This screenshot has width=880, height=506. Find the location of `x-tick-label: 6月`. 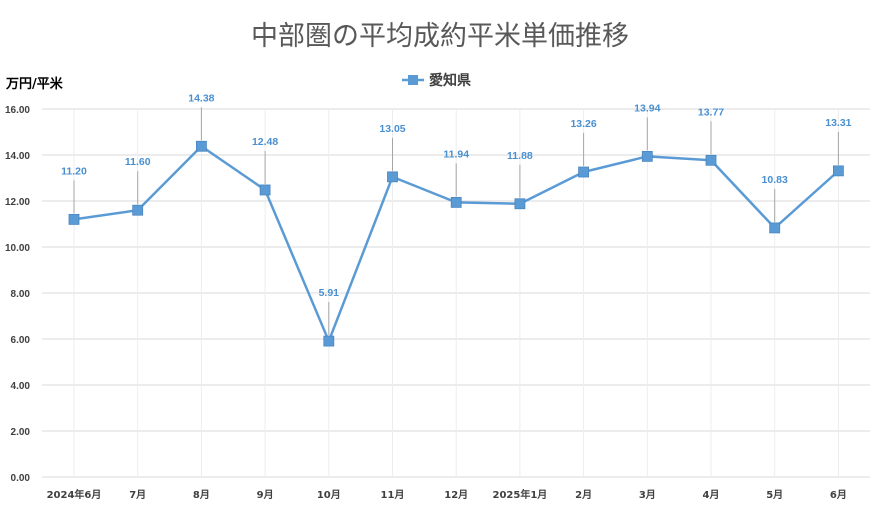

x-tick-label: 6月 is located at coordinates (838, 495).